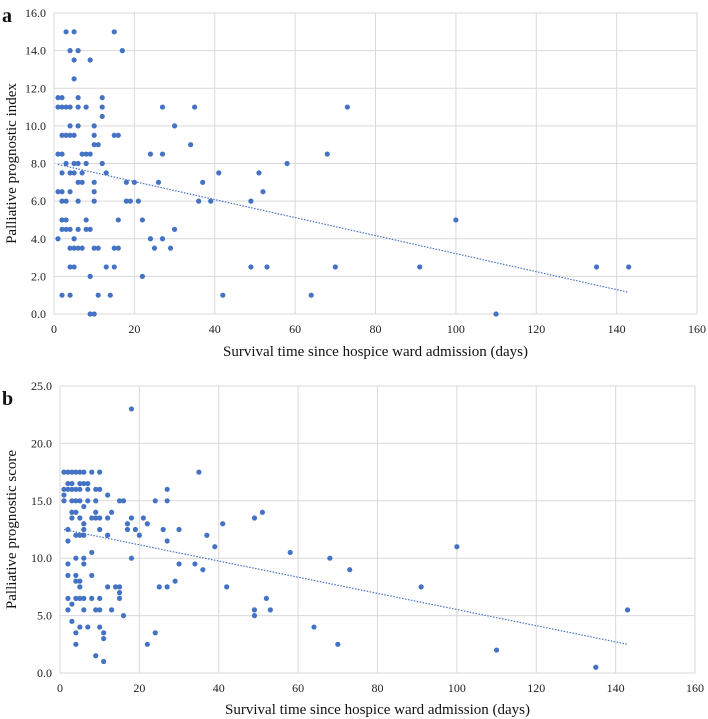 The height and width of the screenshot is (719, 708). I want to click on y-tick-label: 0.0, so click(38, 314).